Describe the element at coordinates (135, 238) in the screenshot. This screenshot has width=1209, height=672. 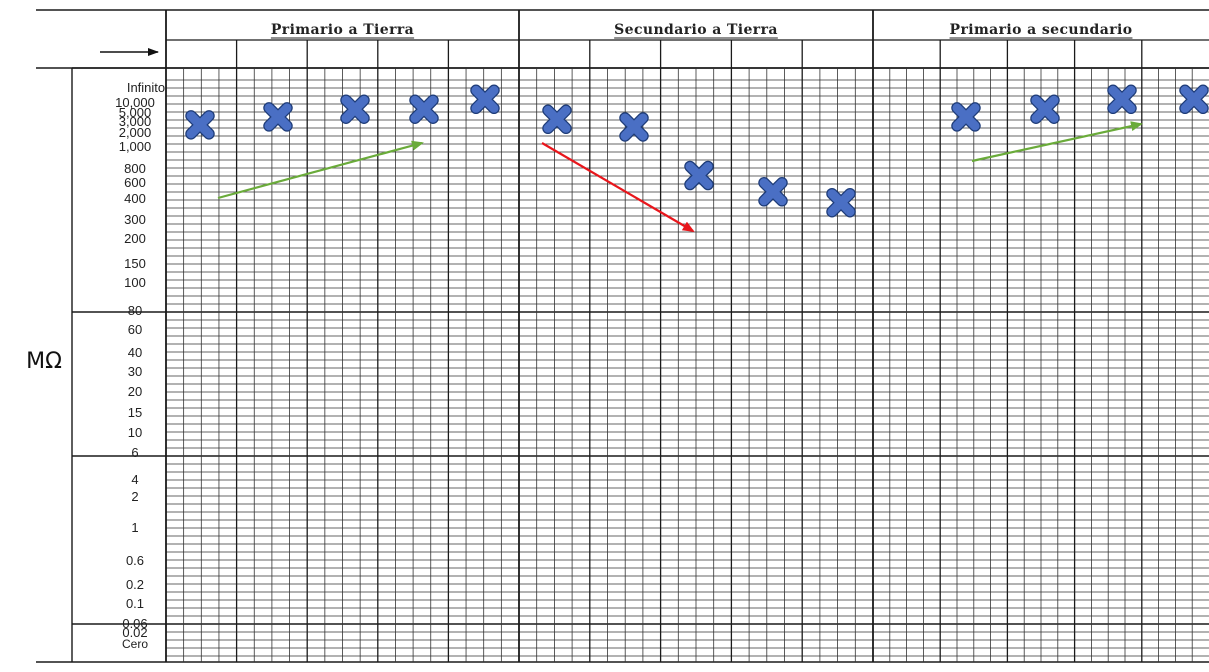
I see `y-tick-label: 200` at that location.